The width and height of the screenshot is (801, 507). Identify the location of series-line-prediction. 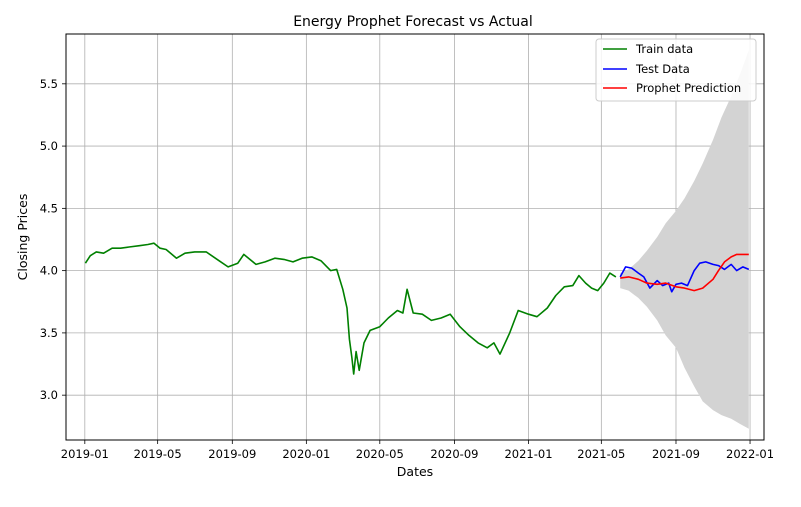
(684, 272).